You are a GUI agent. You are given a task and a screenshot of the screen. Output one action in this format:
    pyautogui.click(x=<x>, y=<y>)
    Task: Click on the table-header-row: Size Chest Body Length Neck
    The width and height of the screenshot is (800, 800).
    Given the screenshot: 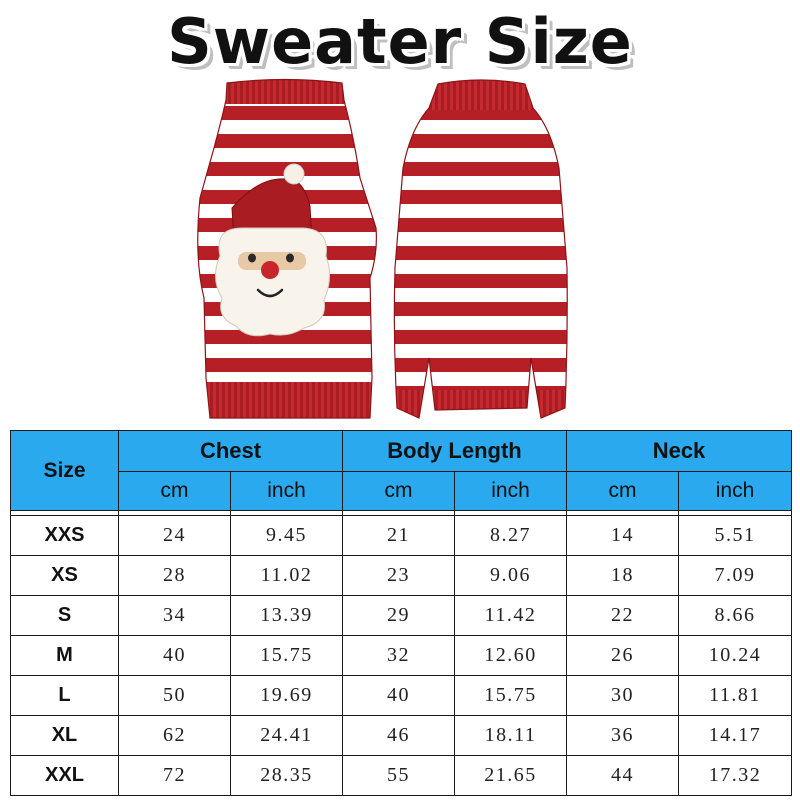 What is the action you would take?
    pyautogui.click(x=401, y=470)
    